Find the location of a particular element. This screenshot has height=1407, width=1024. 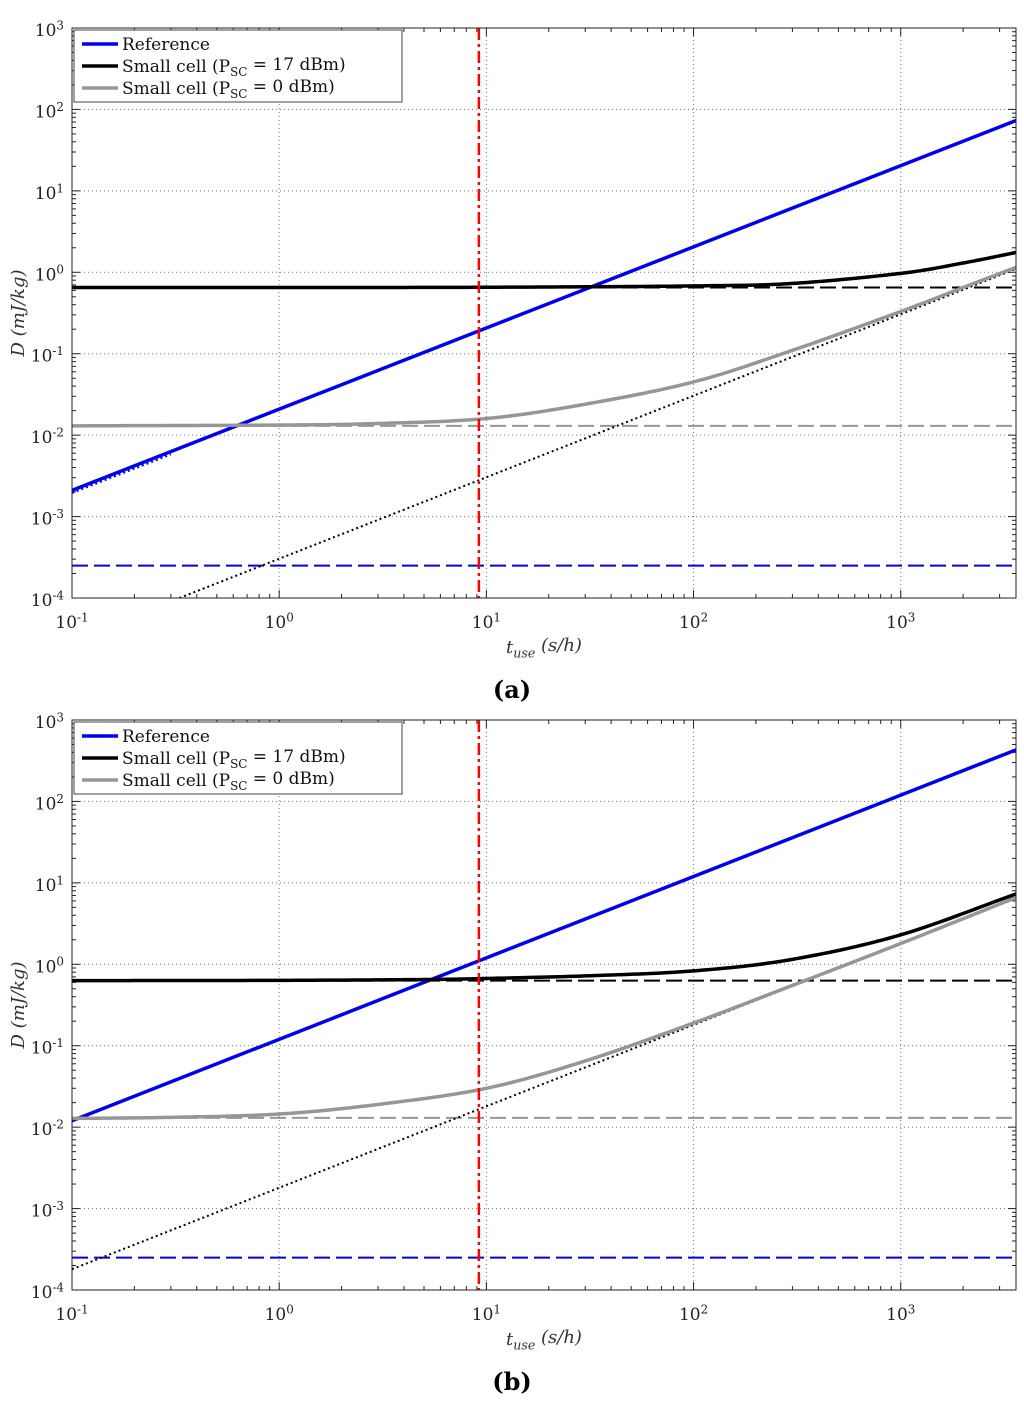

panel-label: (b) is located at coordinates (512, 1381).